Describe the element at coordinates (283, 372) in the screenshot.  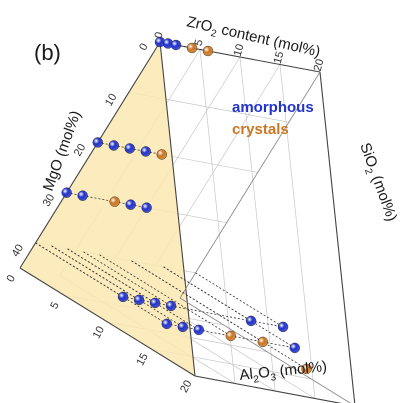
I see `al2o3-axis-title: Al2O3 (mol%)` at that location.